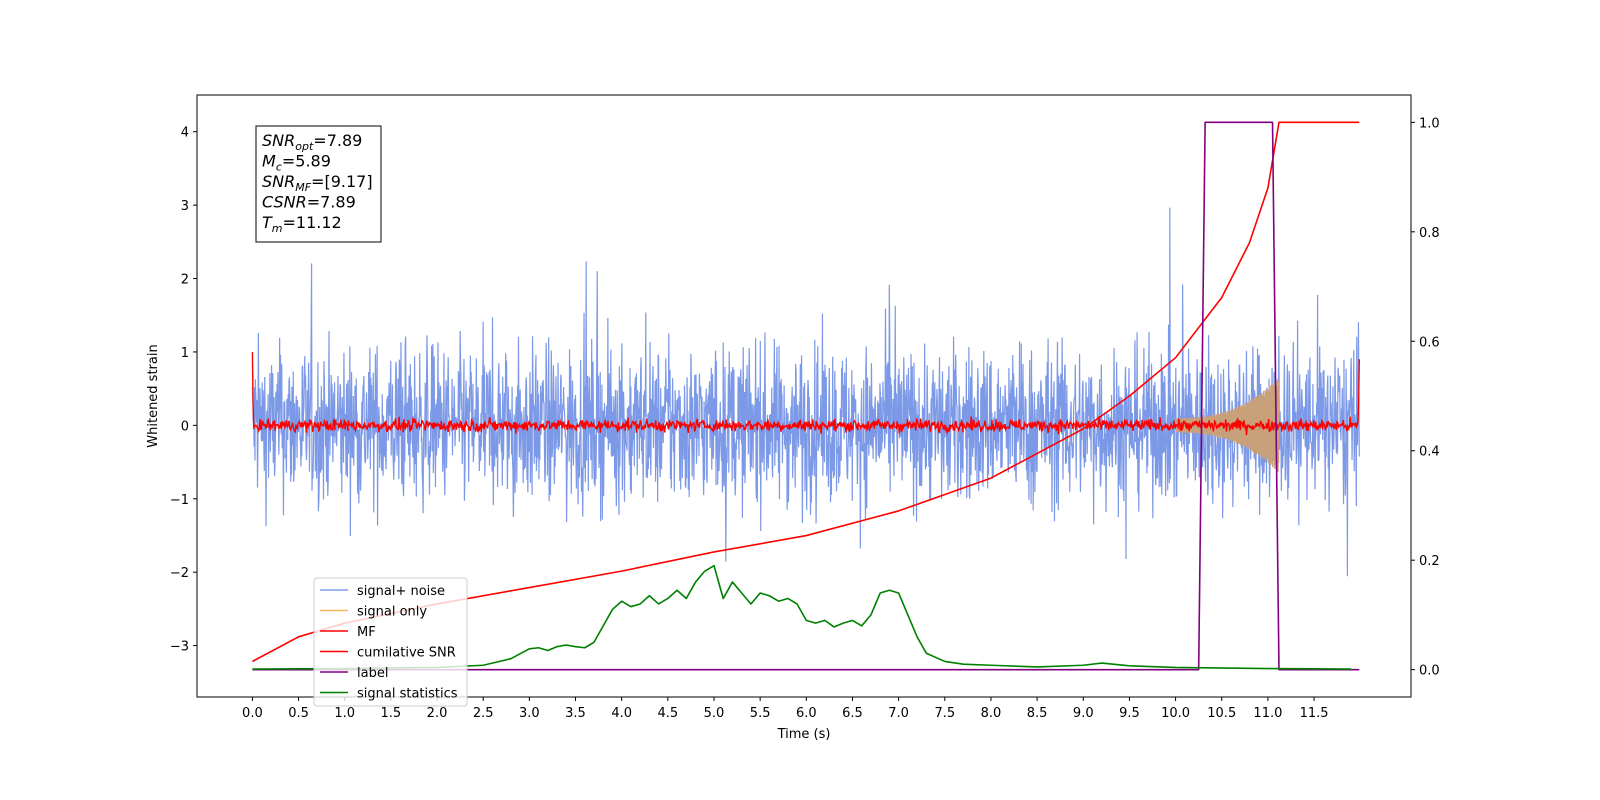 This screenshot has height=800, width=1600. I want to click on x-tick-label: 10.5, so click(1221, 713).